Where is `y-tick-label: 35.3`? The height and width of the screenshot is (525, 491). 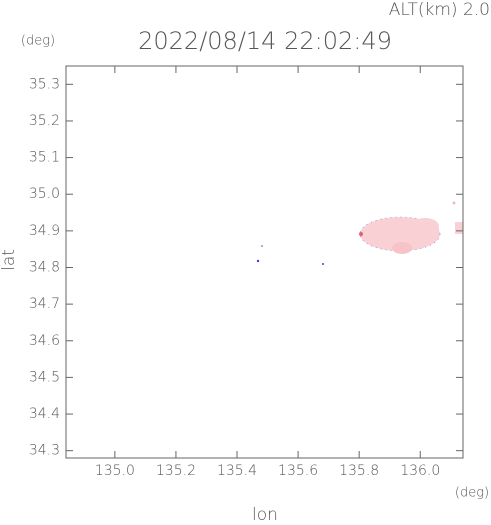
y-tick-label: 35.3 is located at coordinates (44, 84).